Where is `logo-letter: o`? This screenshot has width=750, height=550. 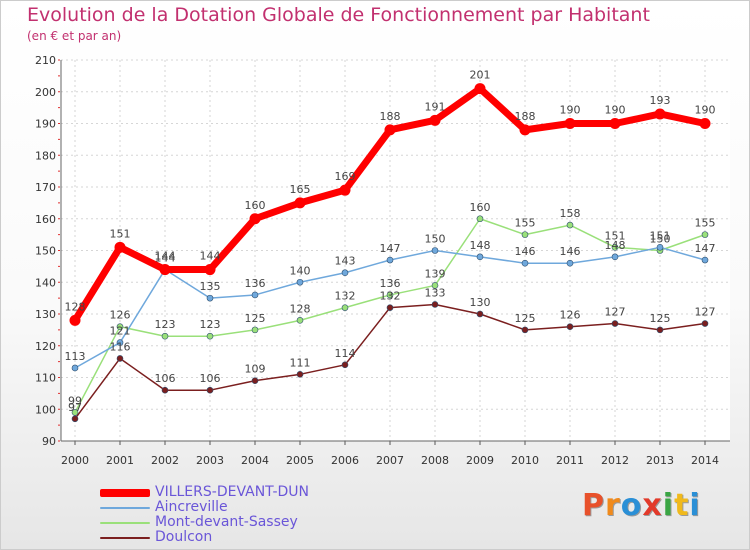 logo-letter: o is located at coordinates (631, 505).